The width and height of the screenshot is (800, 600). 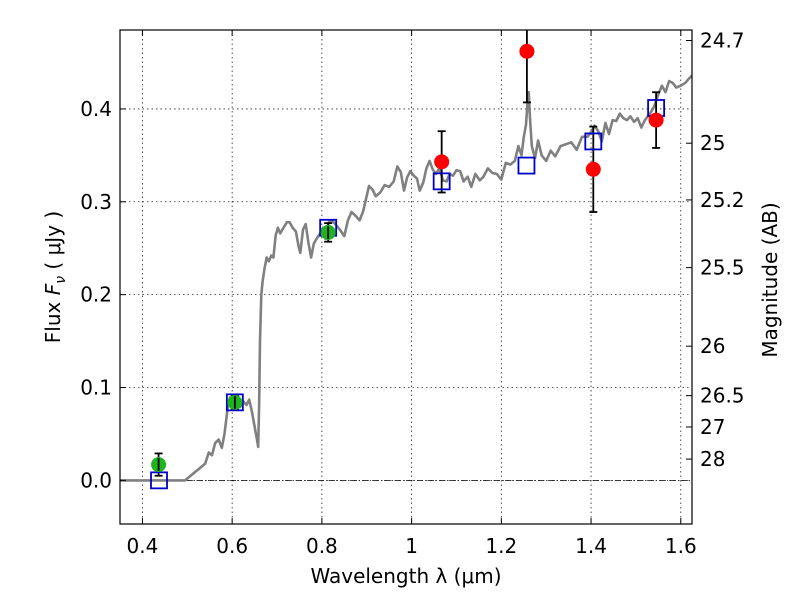 I want to click on x-tick-label: 0.4, so click(x=143, y=546).